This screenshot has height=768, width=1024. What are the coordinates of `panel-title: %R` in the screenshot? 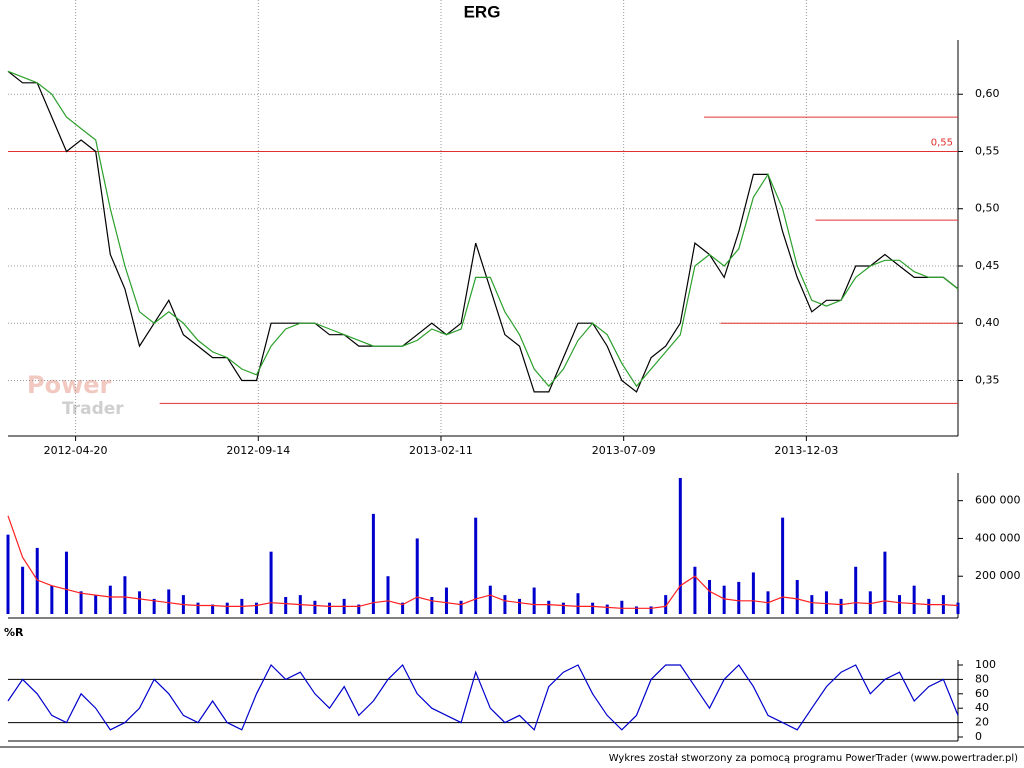 It's located at (14, 632).